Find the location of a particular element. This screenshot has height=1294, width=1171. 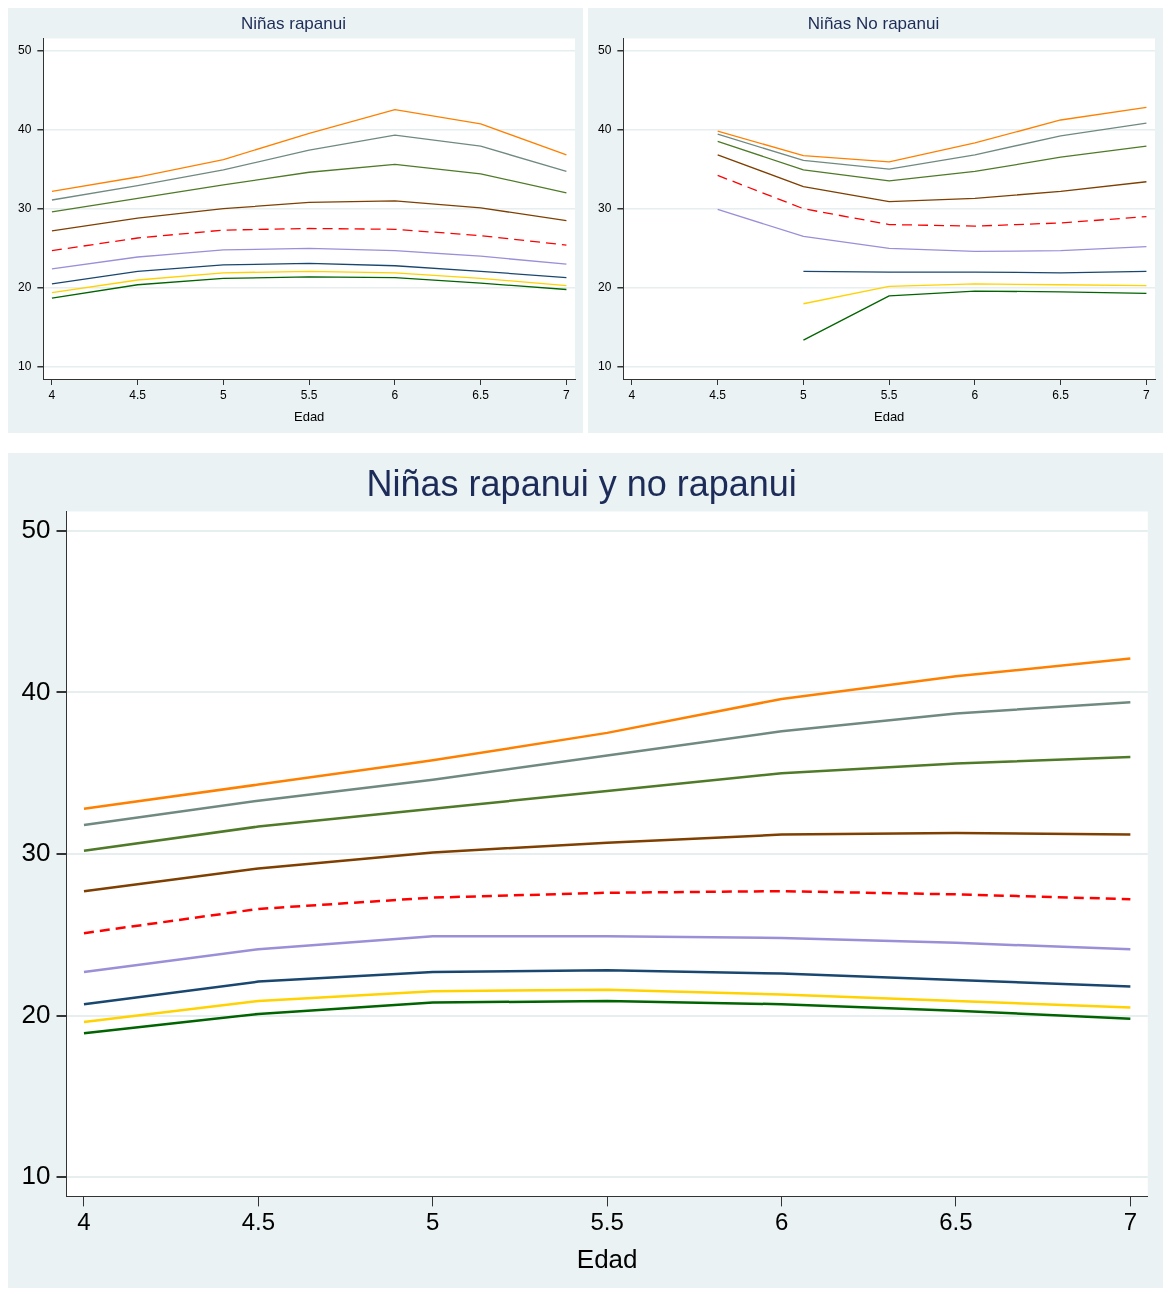

chart-title: Niñas rapanui y no rapanui is located at coordinates (581, 483).